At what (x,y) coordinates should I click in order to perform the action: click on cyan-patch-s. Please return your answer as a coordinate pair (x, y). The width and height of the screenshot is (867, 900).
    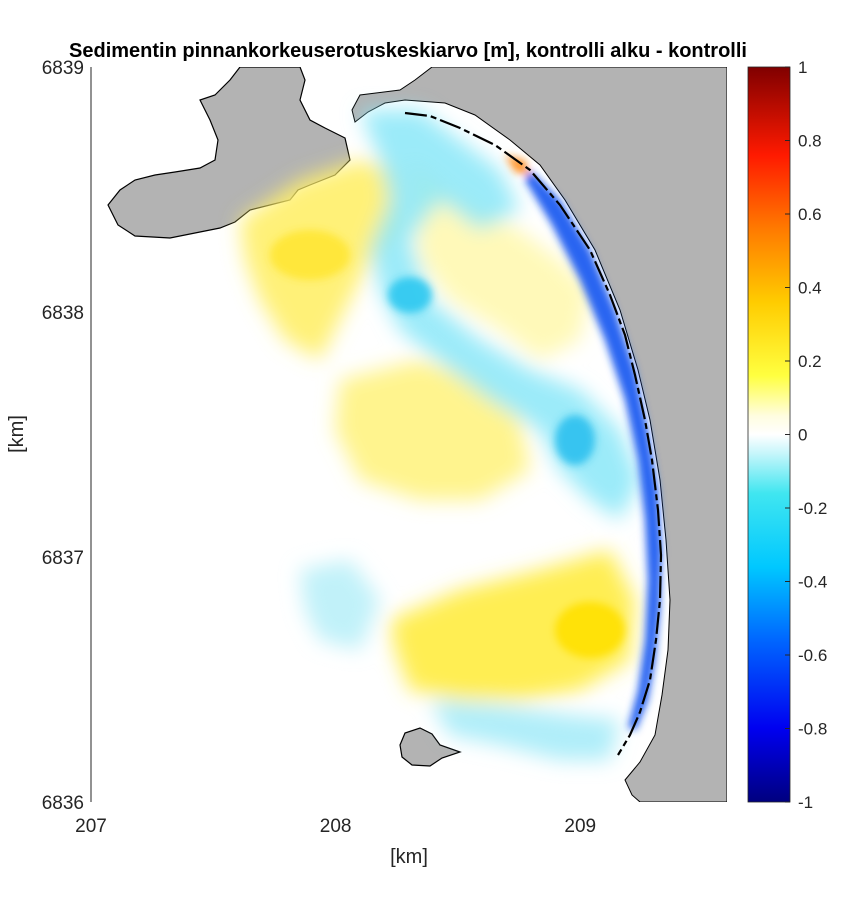
    Looking at the image, I should click on (525, 730).